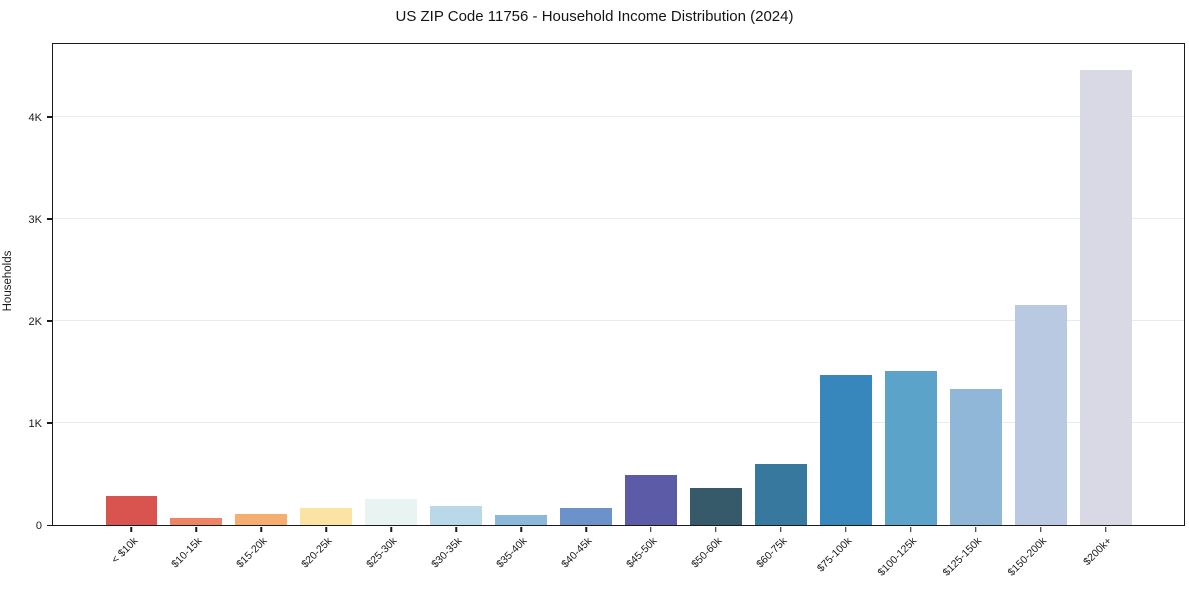 The width and height of the screenshot is (1189, 590). What do you see at coordinates (131, 510) in the screenshot?
I see `bar-10k` at bounding box center [131, 510].